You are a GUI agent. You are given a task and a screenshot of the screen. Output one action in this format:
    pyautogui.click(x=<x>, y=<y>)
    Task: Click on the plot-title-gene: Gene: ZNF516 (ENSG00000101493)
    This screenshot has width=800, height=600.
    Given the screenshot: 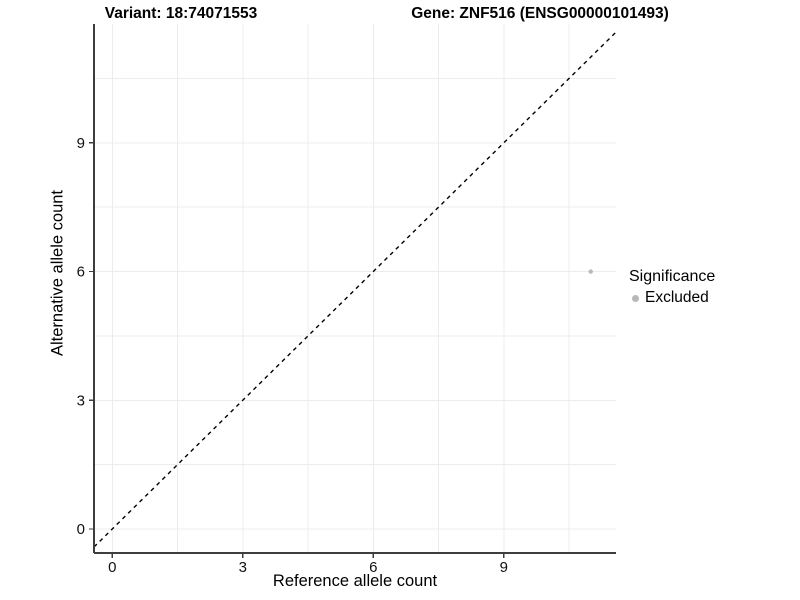 What is the action you would take?
    pyautogui.click(x=540, y=13)
    